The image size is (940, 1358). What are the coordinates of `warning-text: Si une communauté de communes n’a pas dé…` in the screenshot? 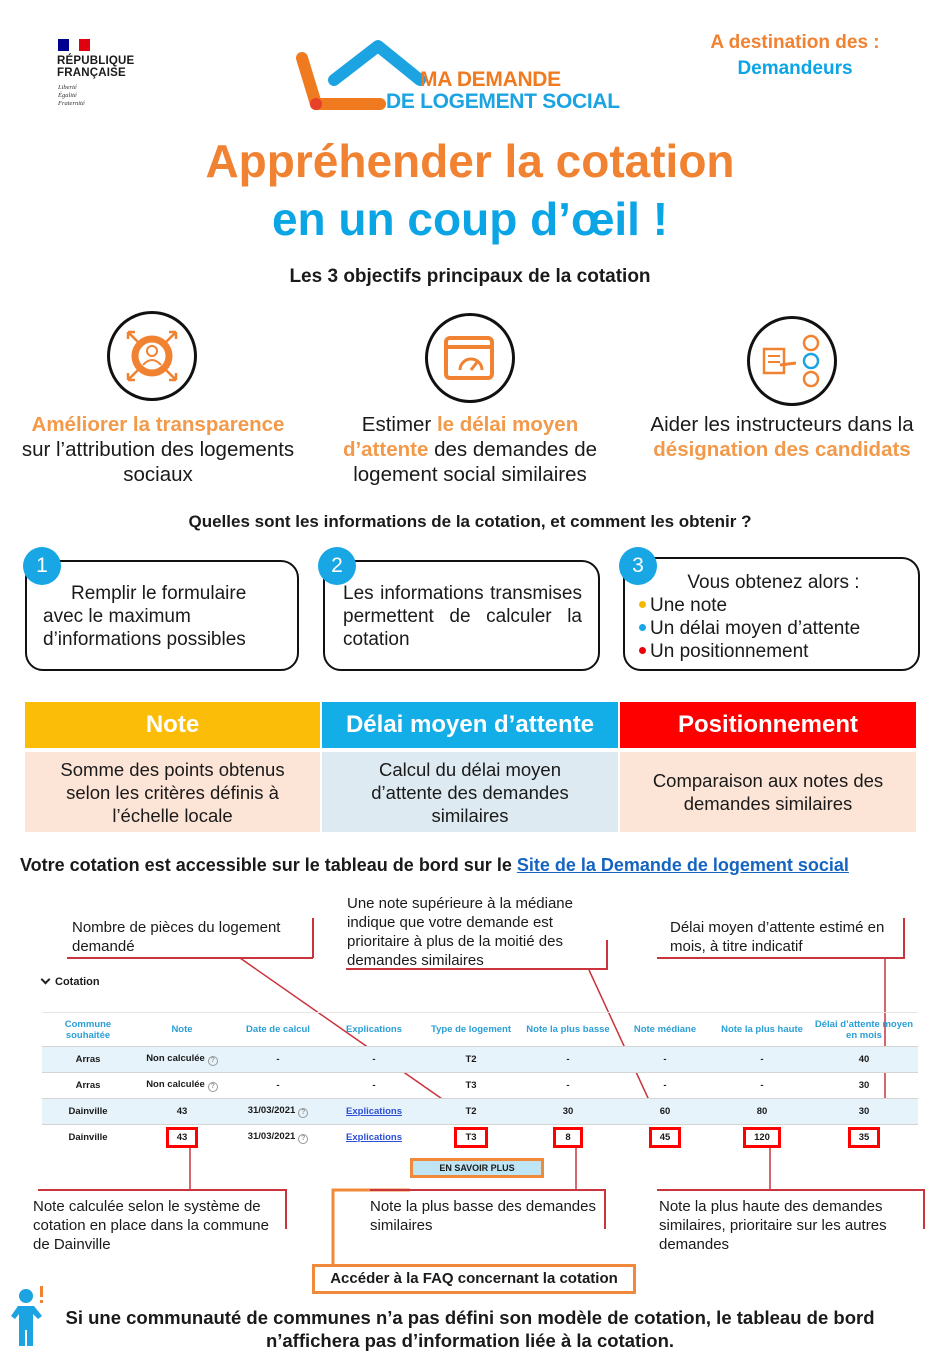 It's located at (470, 1329).